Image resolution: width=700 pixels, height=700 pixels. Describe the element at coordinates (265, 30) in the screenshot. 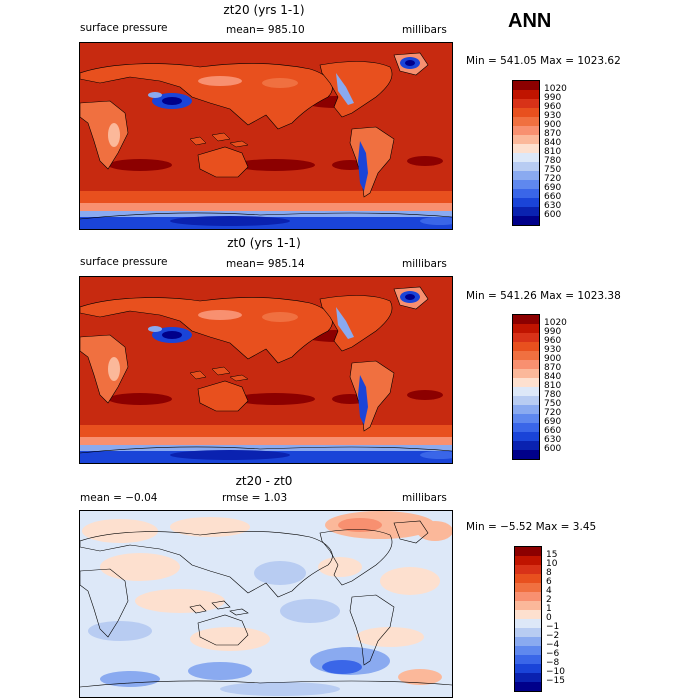

I see `panel-1-mean: mean= 985.10` at that location.